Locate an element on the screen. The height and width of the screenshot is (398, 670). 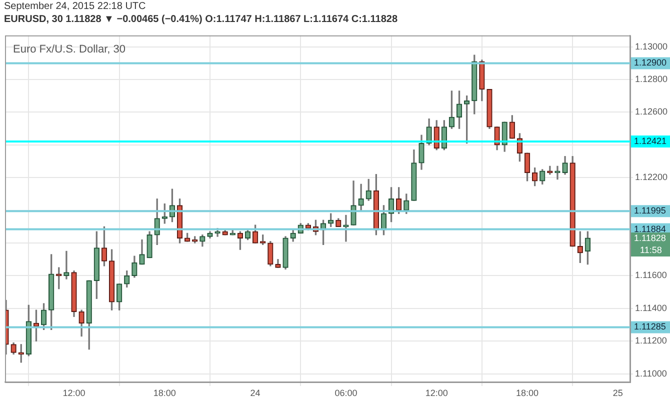
y-tick-label: 1.11400 is located at coordinates (651, 307).